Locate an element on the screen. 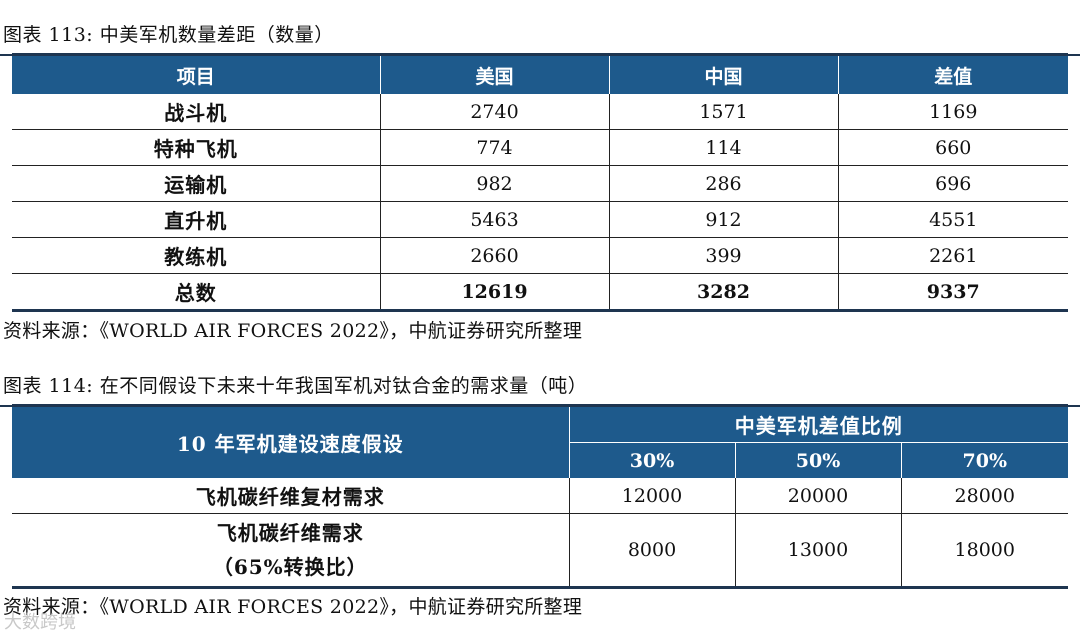 The image size is (1080, 639). table1-caption: 图表 113: 中美军机数量差距（数量） is located at coordinates (168, 35).